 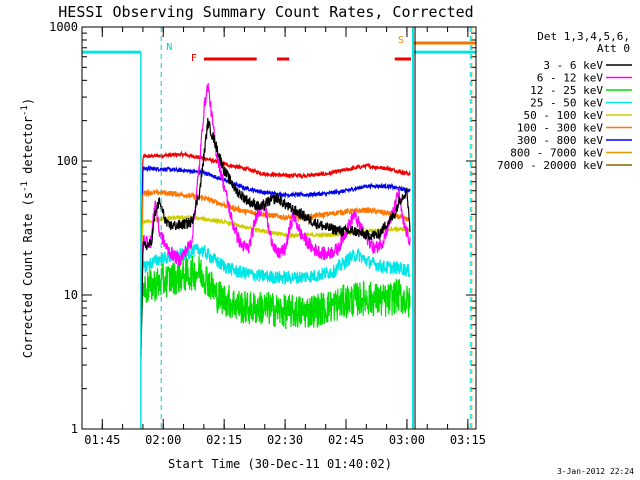 What do you see at coordinates (169, 47) in the screenshot?
I see `flag-n-label: N` at bounding box center [169, 47].